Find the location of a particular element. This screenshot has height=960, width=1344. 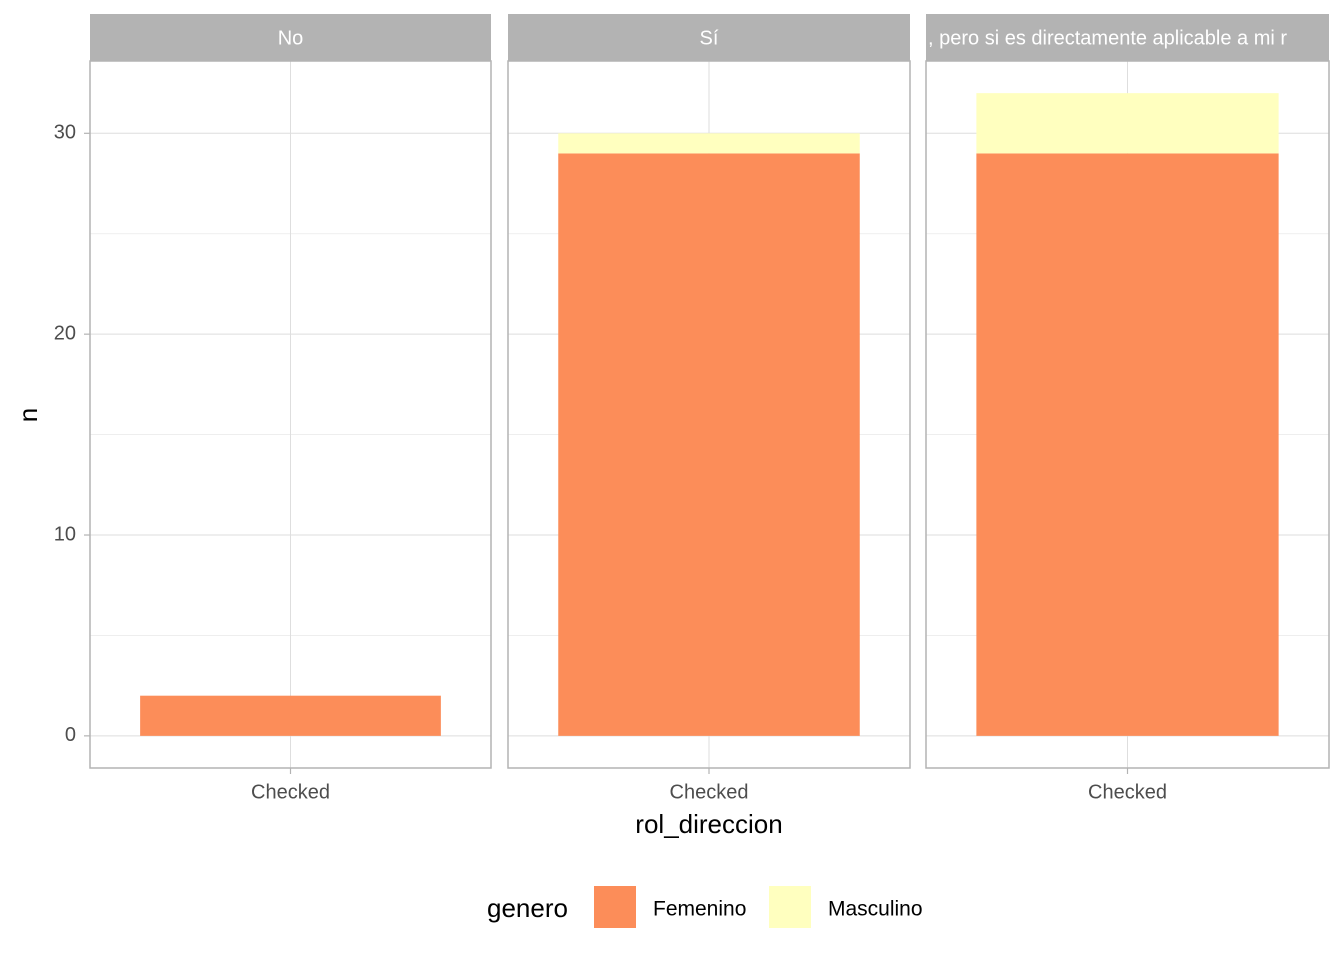

facet-title: No is located at coordinates (291, 38).